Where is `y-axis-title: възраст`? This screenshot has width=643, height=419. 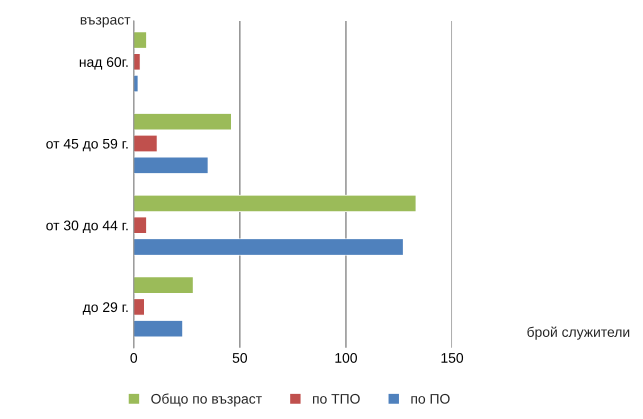
y-axis-title: възраст is located at coordinates (105, 22).